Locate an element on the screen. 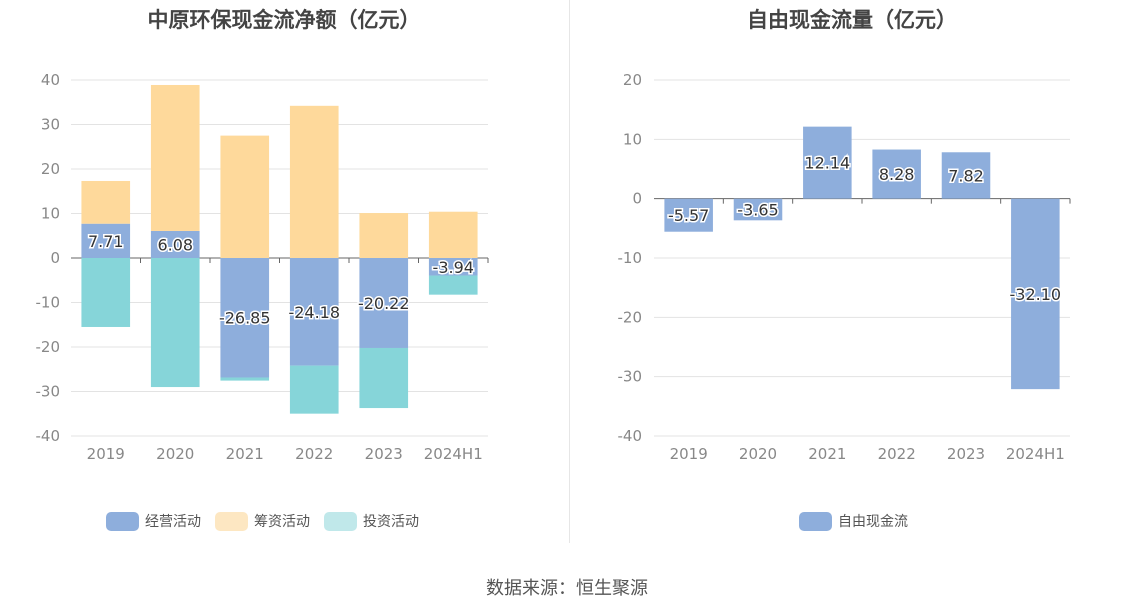 Image resolution: width=1134 pixels, height=612 pixels. left-chart-title: 中原环保现金流净额（亿元） is located at coordinates (284, 20).